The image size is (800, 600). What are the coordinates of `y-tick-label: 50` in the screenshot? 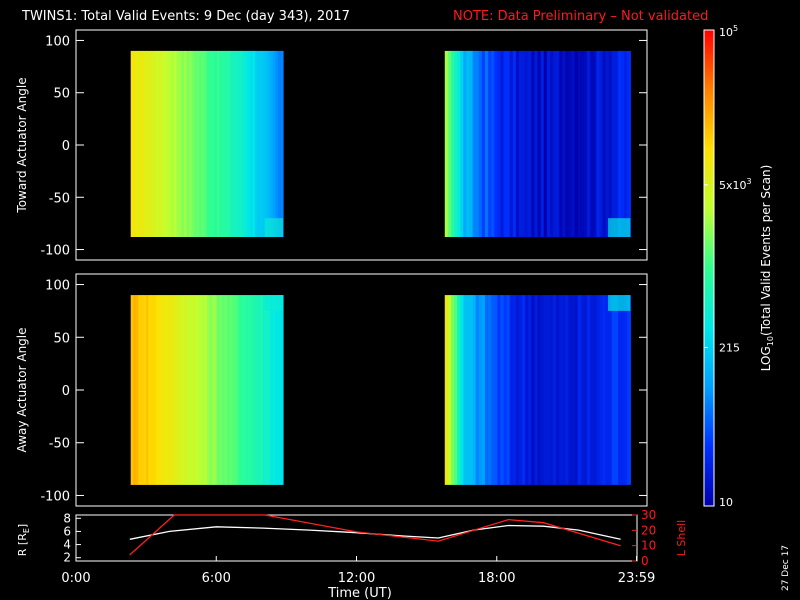 It's located at (61, 338).